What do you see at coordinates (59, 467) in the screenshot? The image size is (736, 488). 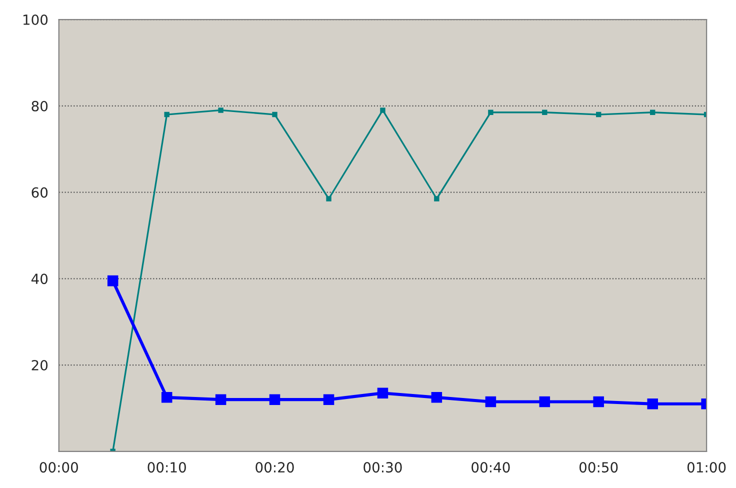 I see `x-tick-label: 00:00` at bounding box center [59, 467].